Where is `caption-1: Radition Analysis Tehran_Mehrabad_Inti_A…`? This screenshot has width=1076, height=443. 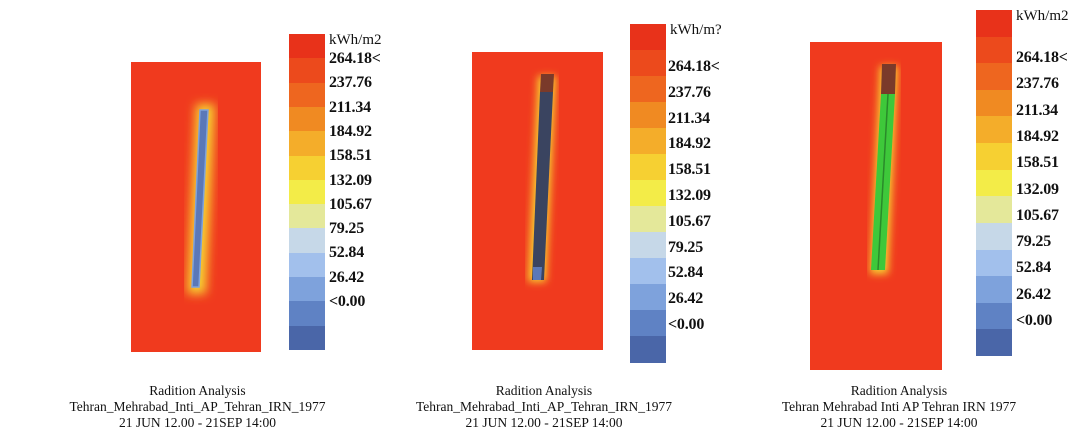
caption-1: Radition Analysis Tehran_Mehrabad_Inti_A… is located at coordinates (197, 407).